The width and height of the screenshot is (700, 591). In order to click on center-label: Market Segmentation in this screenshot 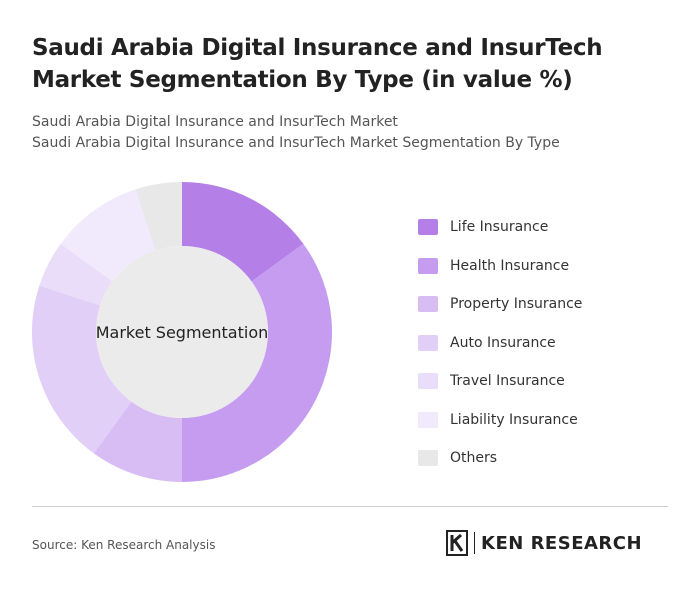, I will do `click(182, 332)`.